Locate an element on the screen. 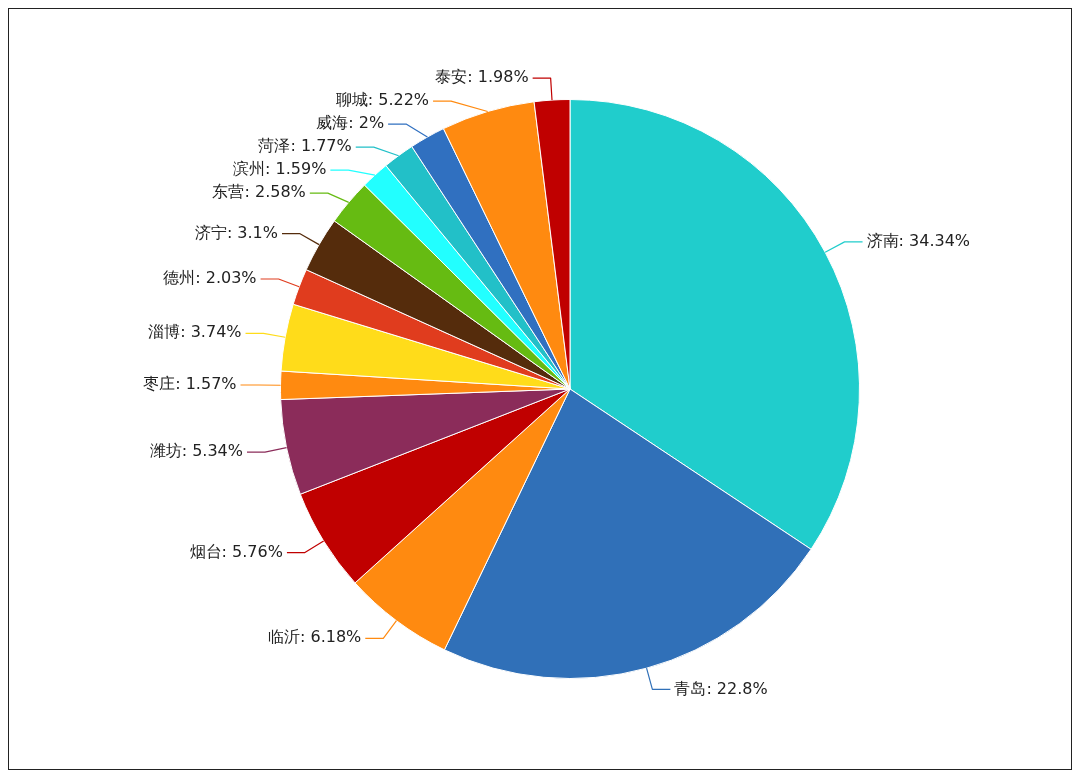 The height and width of the screenshot is (778, 1080). slice-label: 菏泽: 1.77% is located at coordinates (305, 146).